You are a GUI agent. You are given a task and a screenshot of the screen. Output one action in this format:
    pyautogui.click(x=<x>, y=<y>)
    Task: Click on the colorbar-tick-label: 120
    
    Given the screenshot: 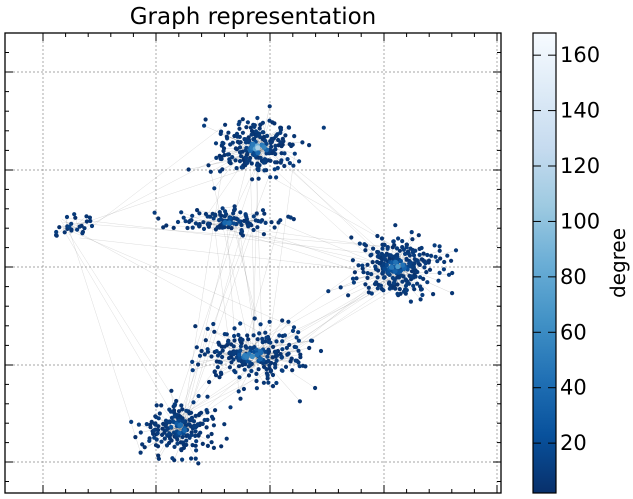 What is the action you would take?
    pyautogui.click(x=580, y=166)
    